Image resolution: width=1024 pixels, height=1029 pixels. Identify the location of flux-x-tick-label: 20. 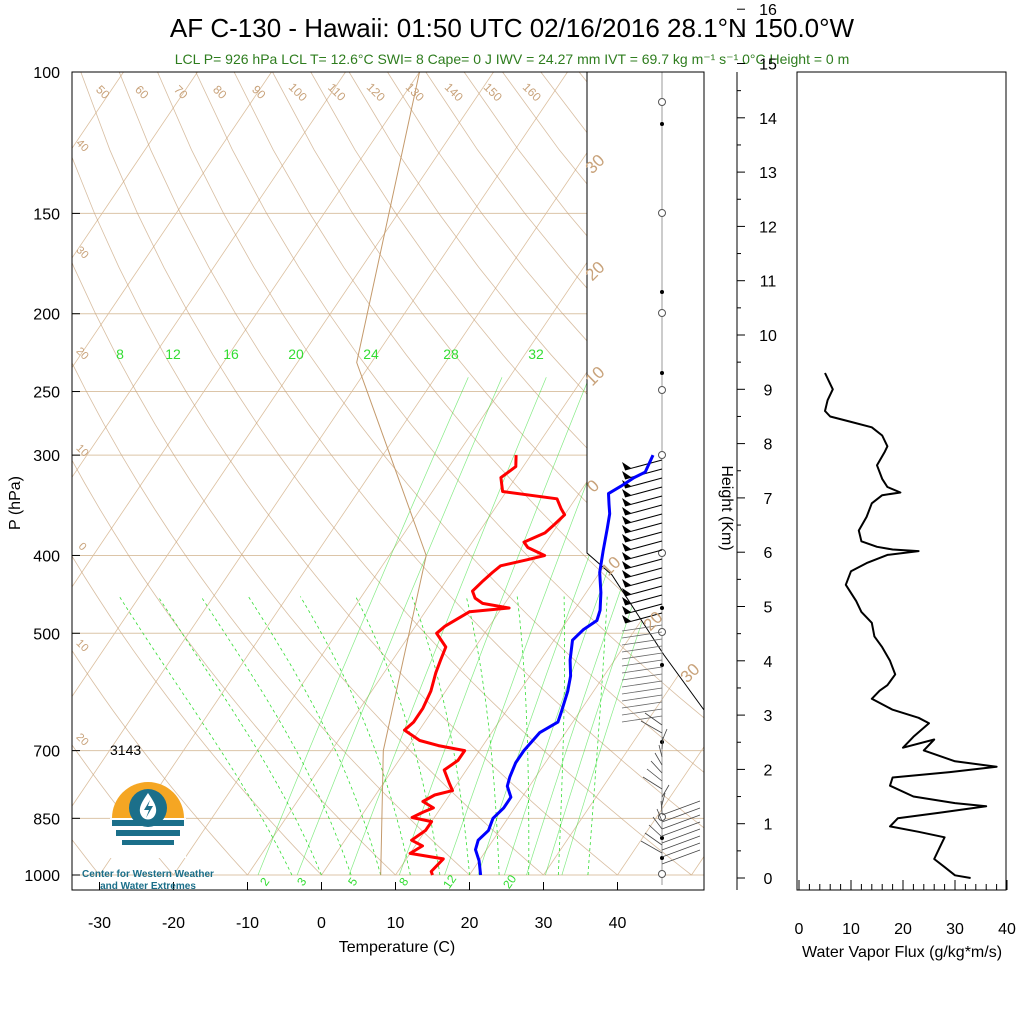
(903, 929).